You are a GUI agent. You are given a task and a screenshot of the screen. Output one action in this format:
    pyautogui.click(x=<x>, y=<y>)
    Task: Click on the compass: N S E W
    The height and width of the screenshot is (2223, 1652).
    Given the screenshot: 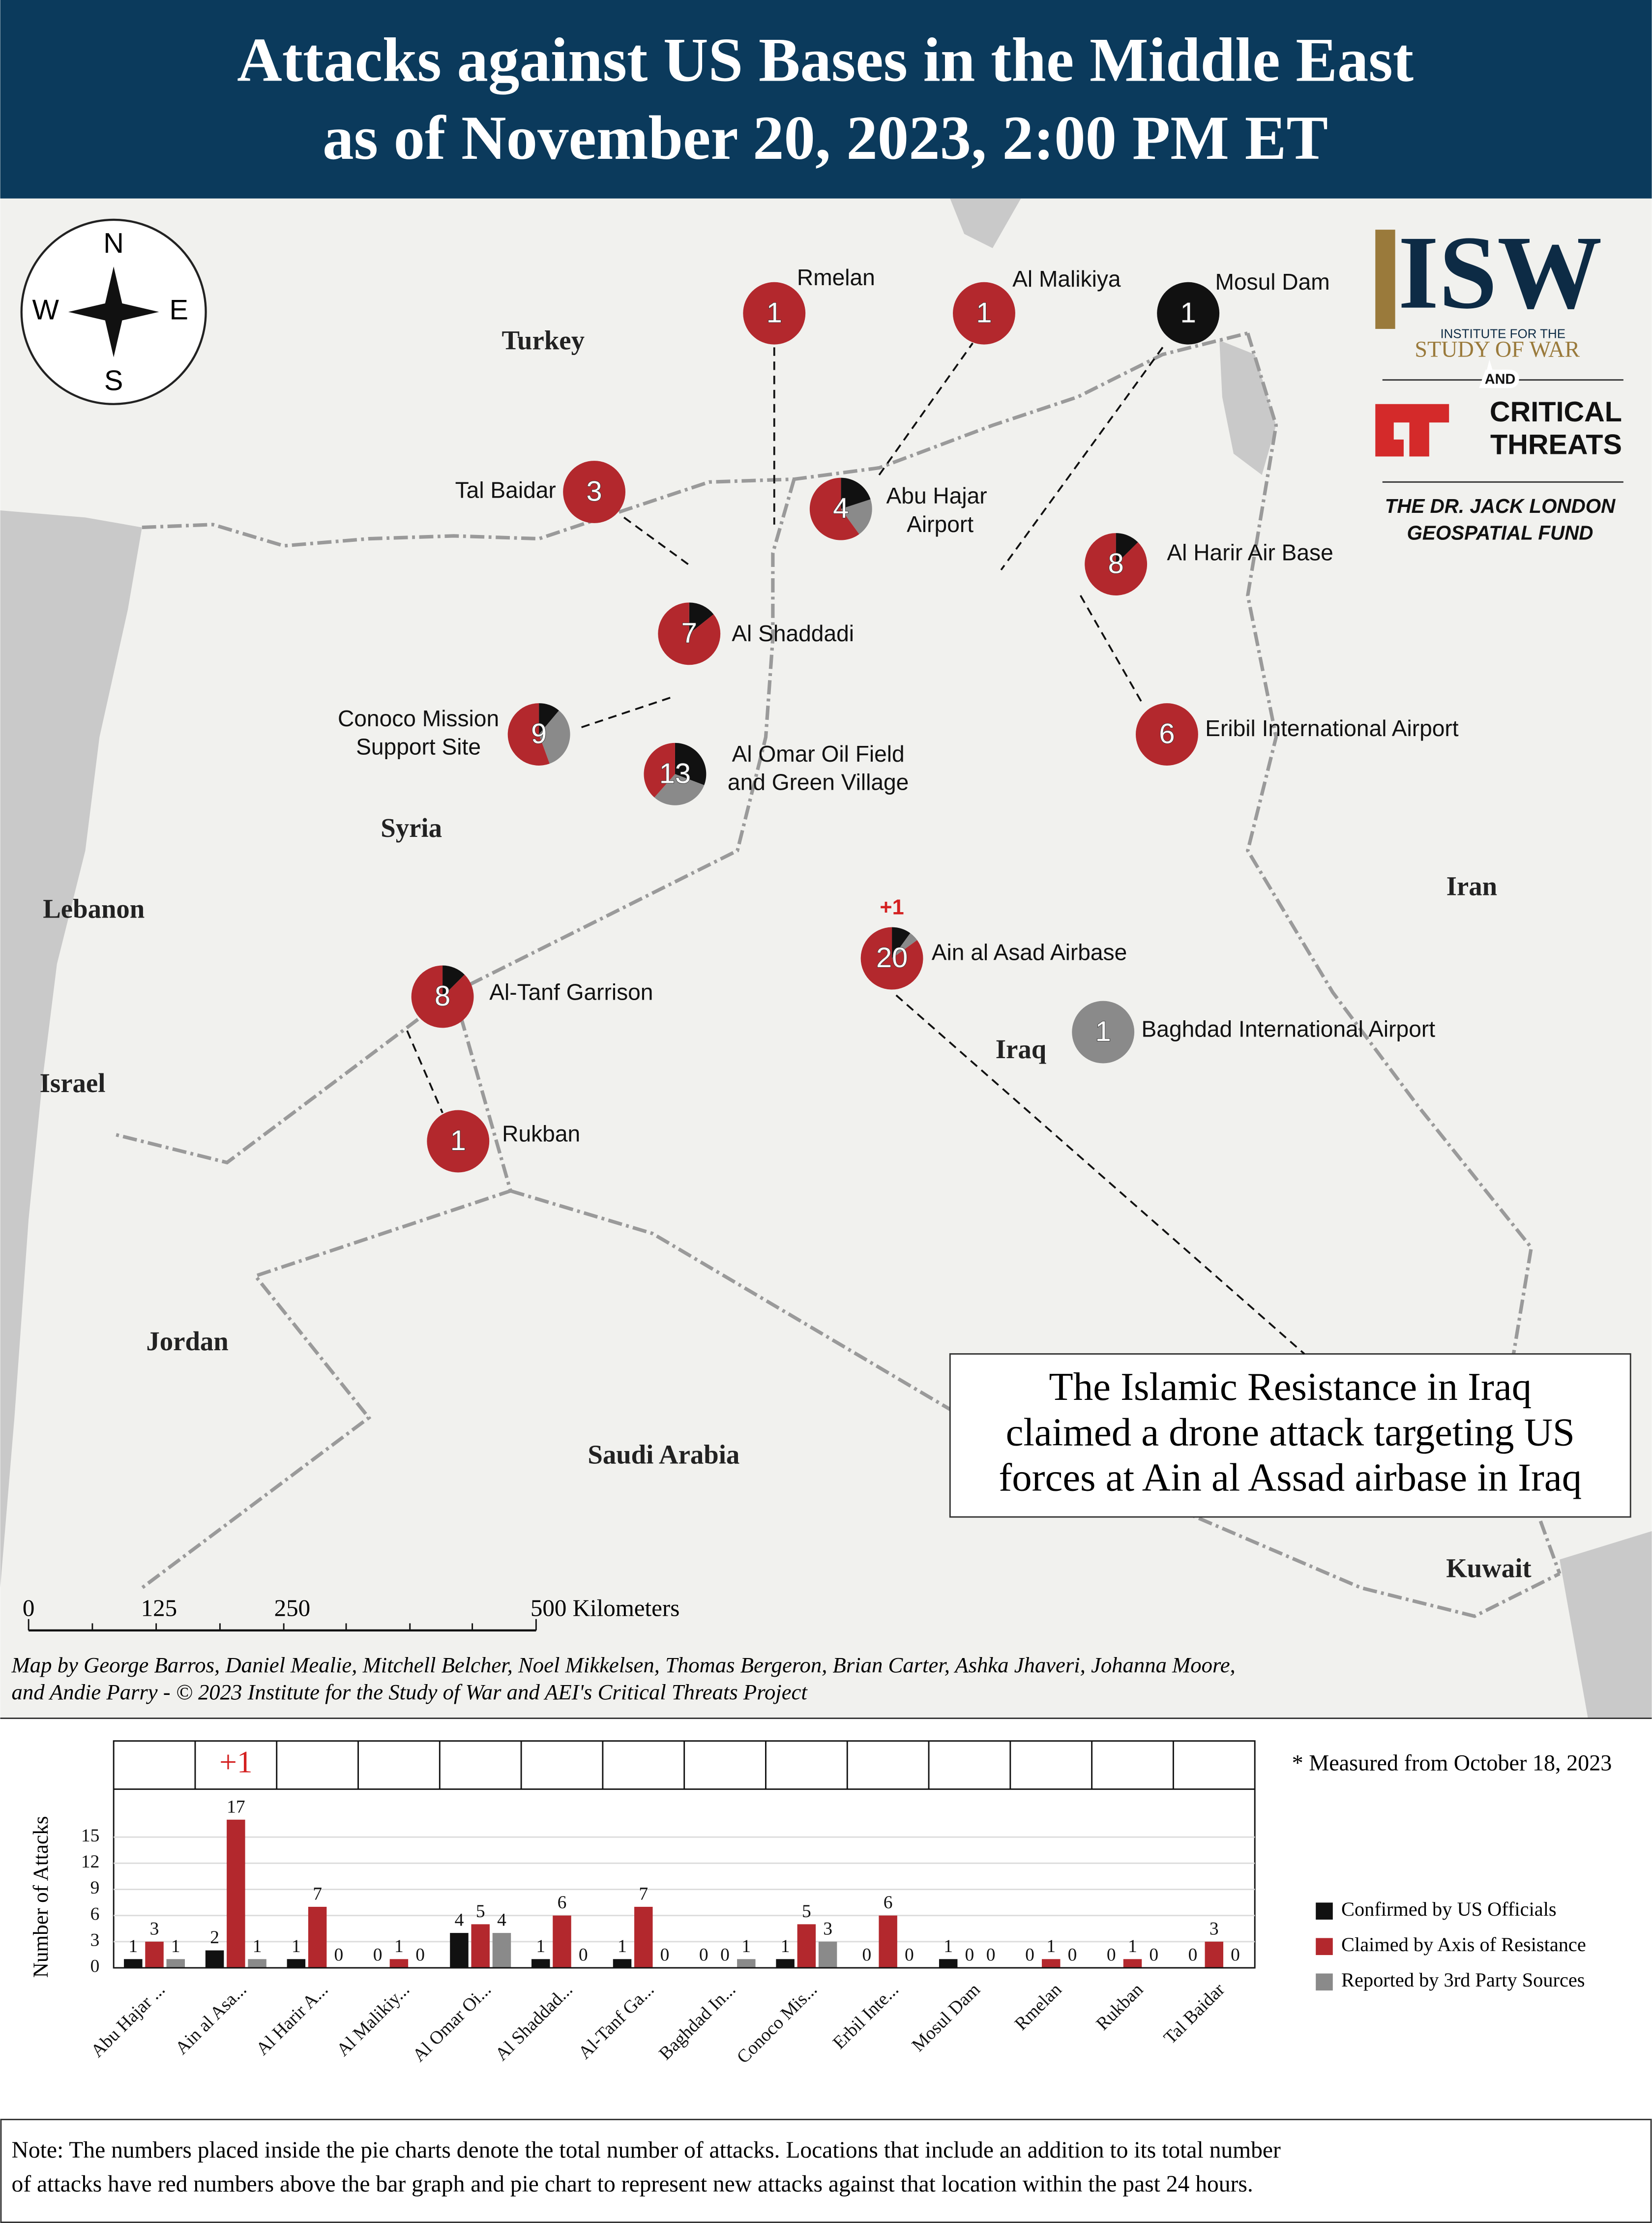 What is the action you would take?
    pyautogui.click(x=113, y=312)
    